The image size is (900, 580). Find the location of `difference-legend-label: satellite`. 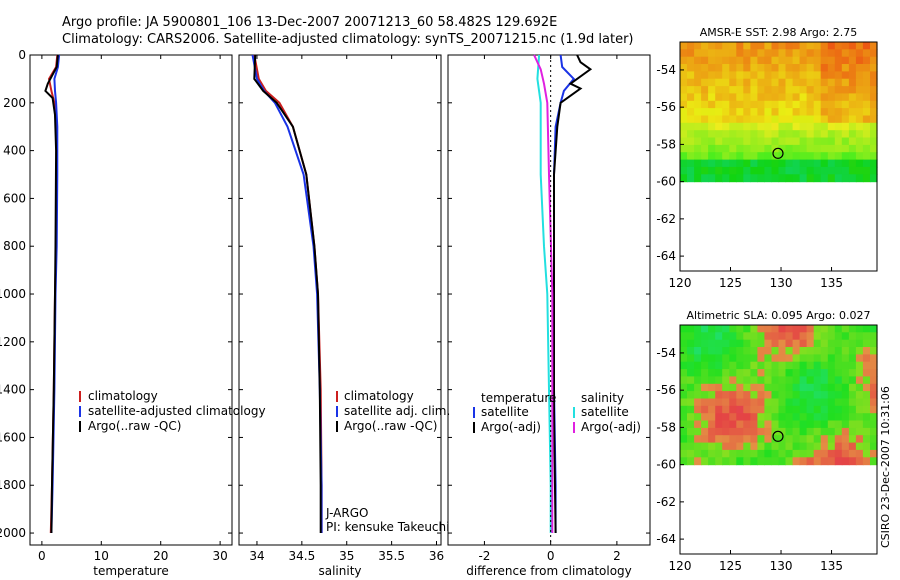

difference-legend-label: satellite is located at coordinates (505, 412).